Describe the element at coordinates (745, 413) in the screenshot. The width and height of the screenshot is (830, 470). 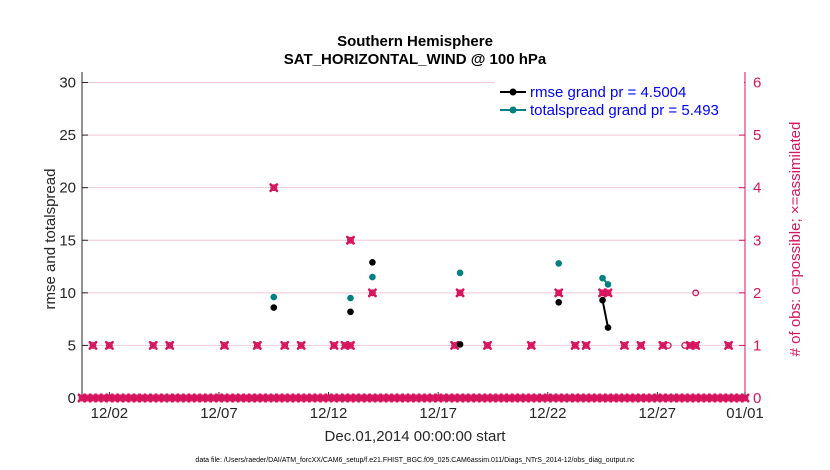
I see `x-tick-label: 01/01` at that location.